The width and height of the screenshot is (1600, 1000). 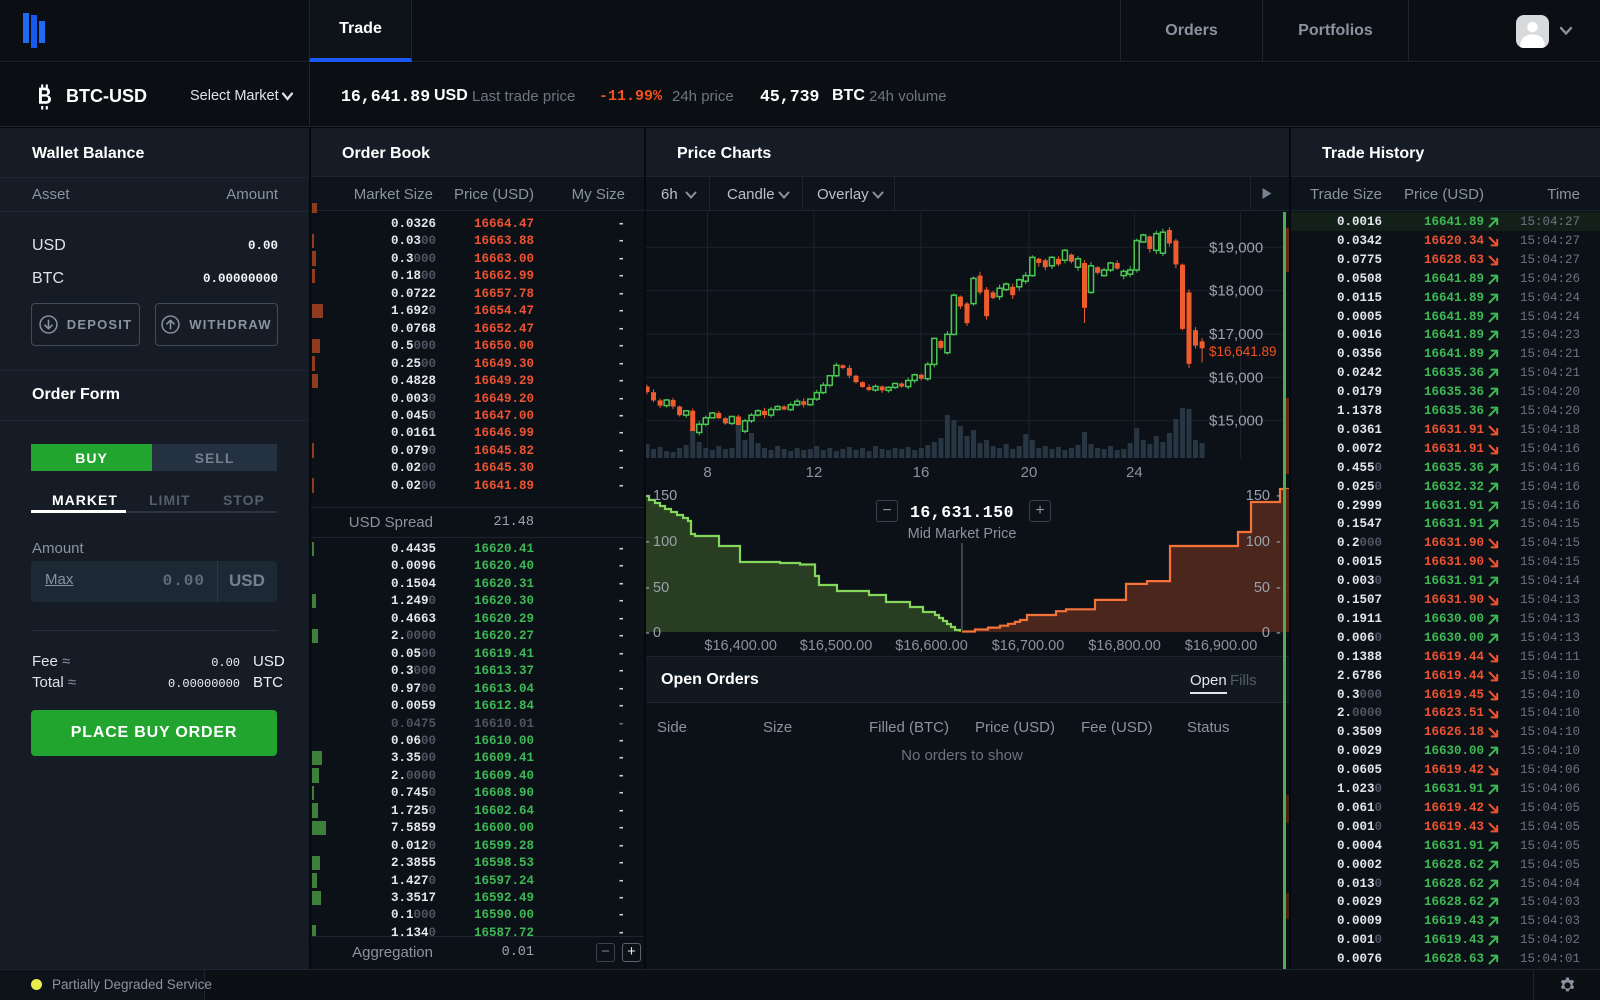 I want to click on svg-text: 8, so click(x=707, y=472).